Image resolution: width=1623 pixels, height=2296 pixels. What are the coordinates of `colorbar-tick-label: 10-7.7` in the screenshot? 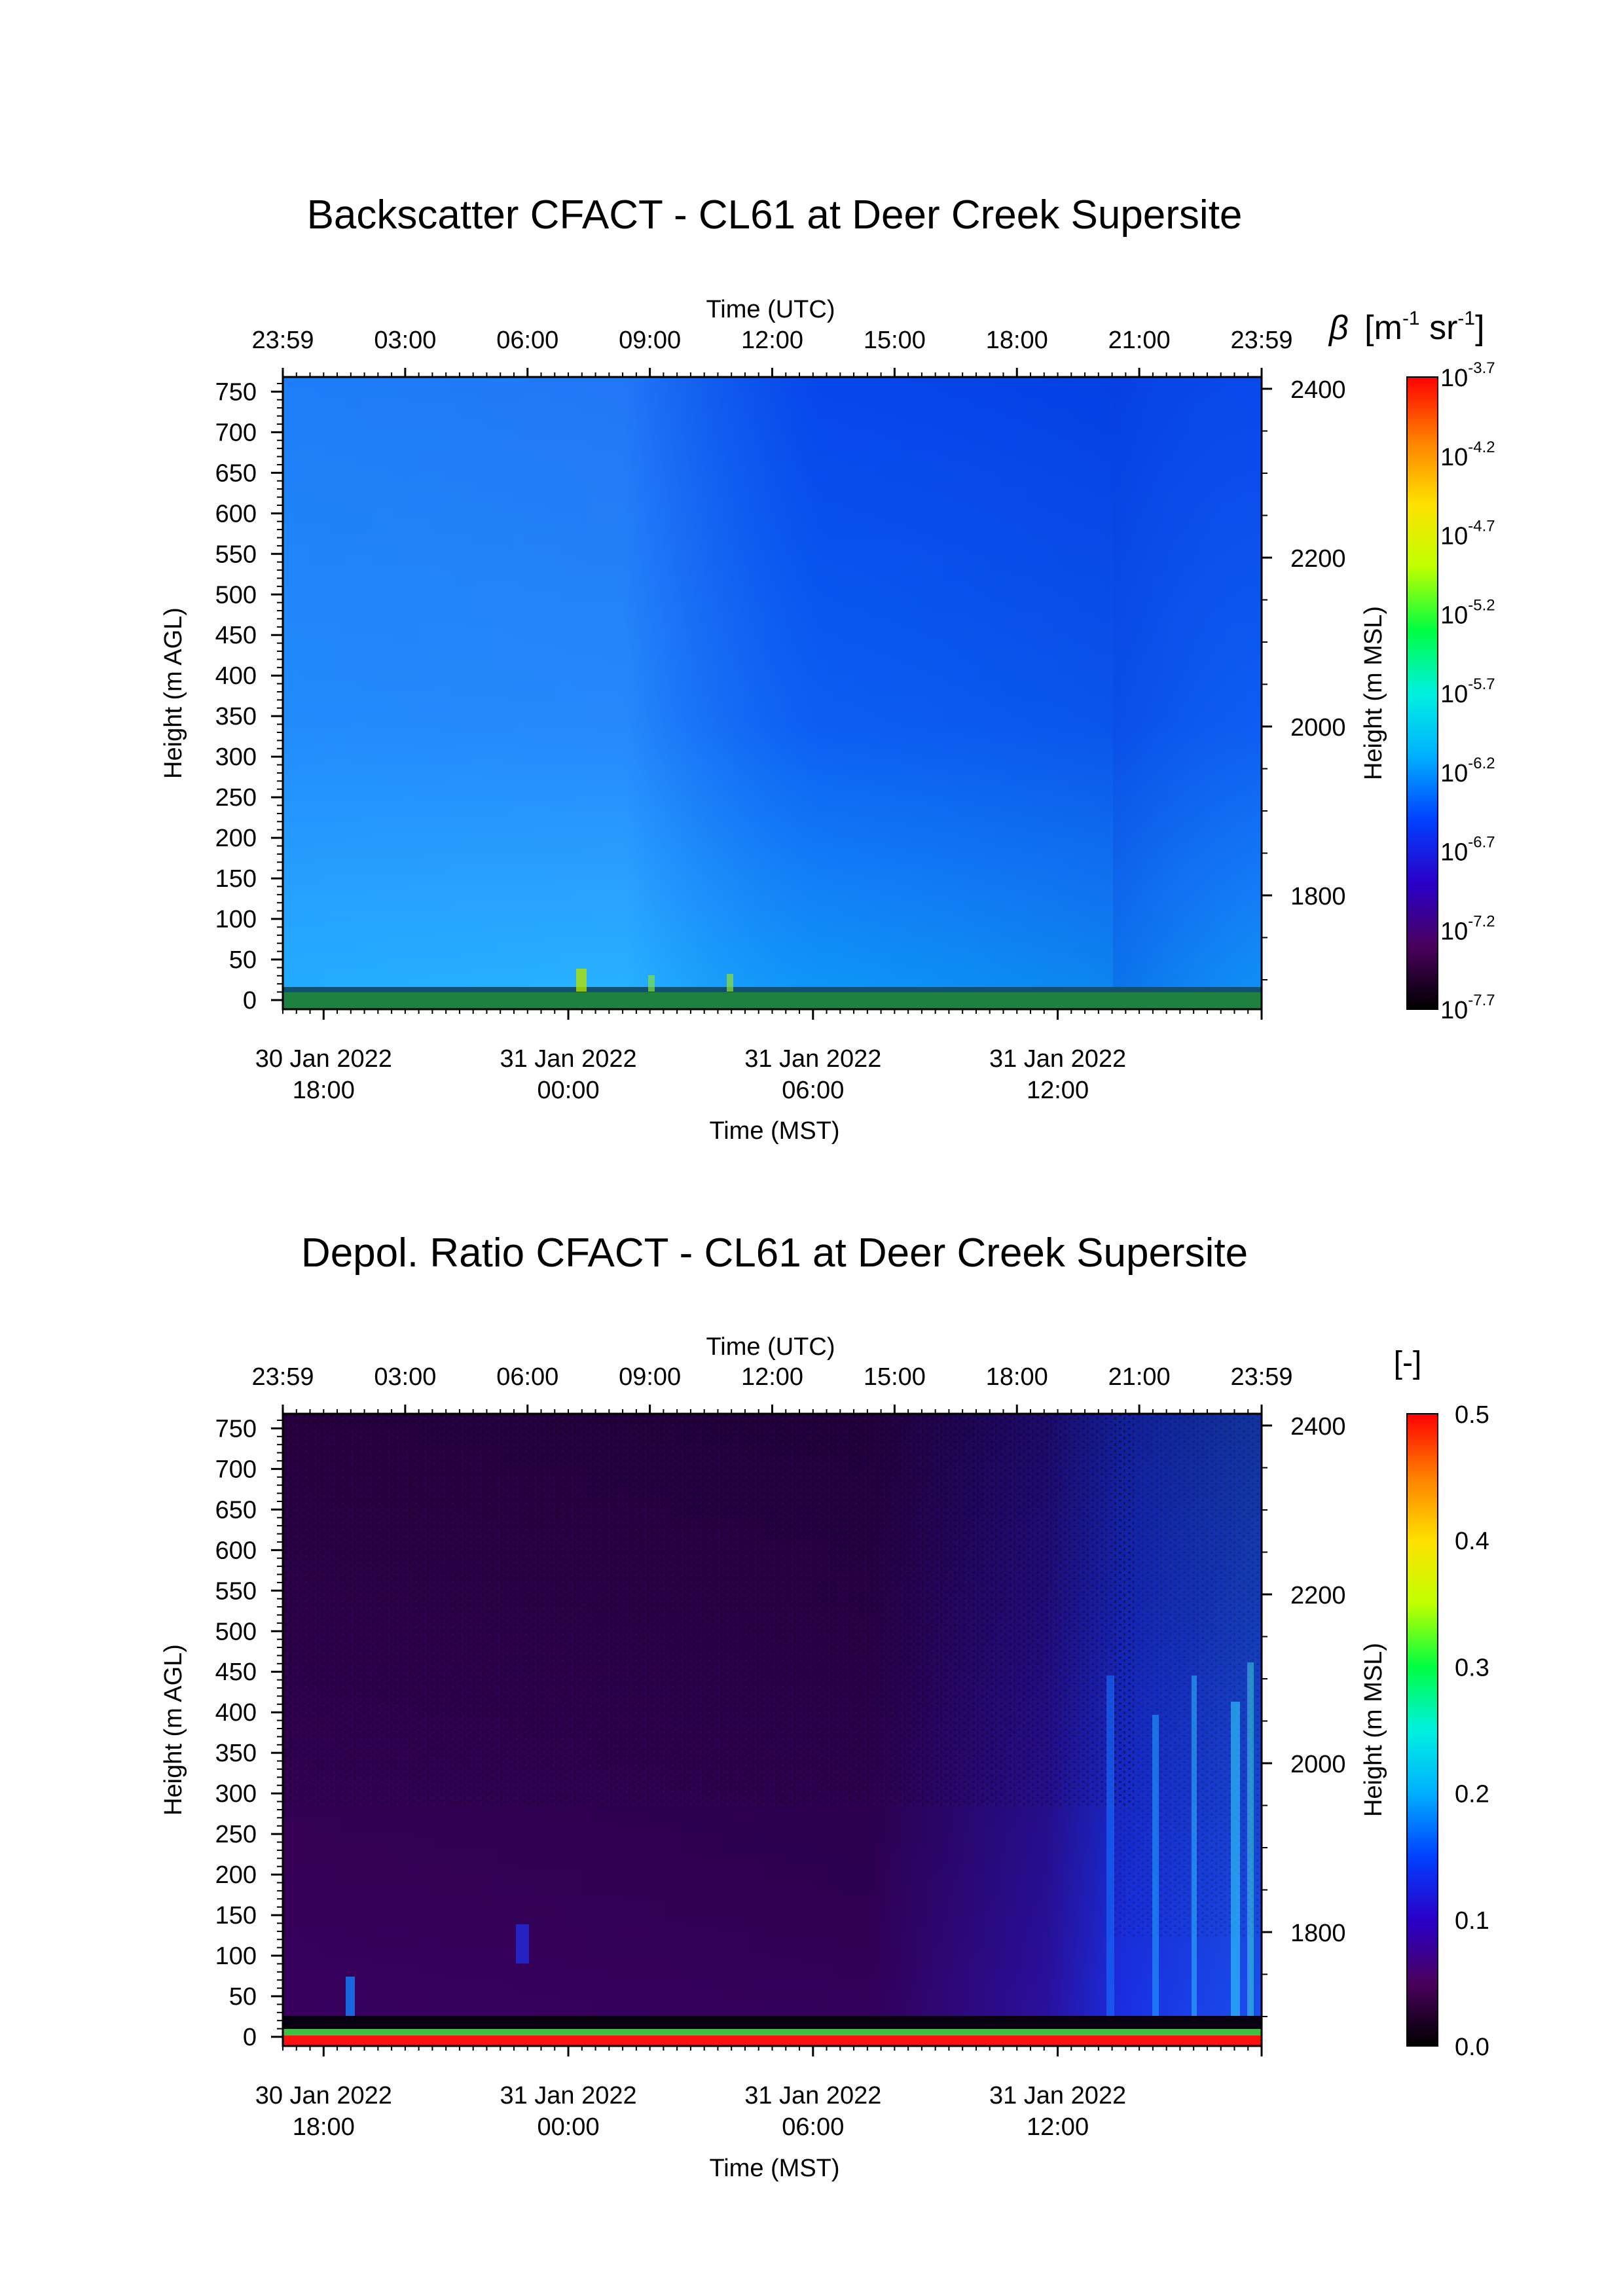 It's located at (1467, 1008).